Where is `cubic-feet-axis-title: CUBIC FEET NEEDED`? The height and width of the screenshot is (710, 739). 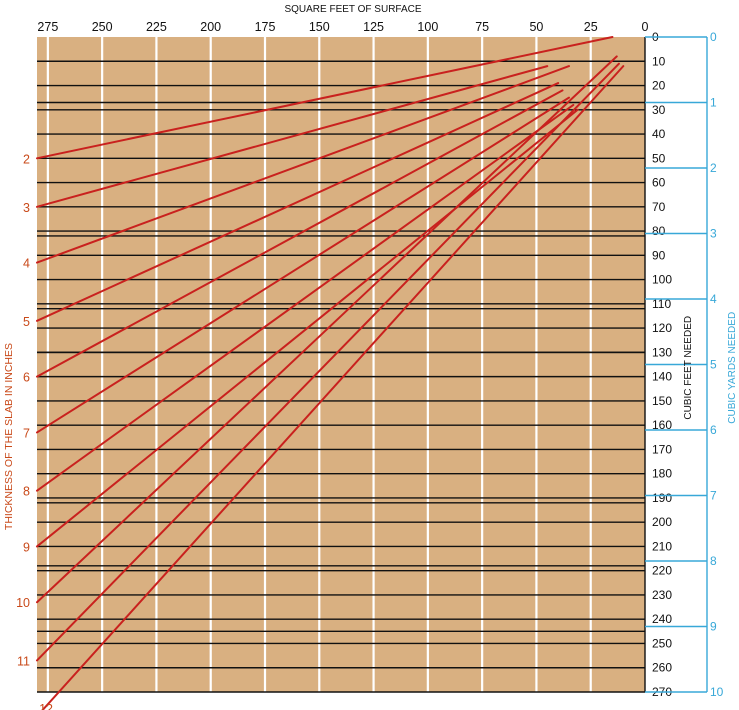 cubic-feet-axis-title: CUBIC FEET NEEDED is located at coordinates (688, 368).